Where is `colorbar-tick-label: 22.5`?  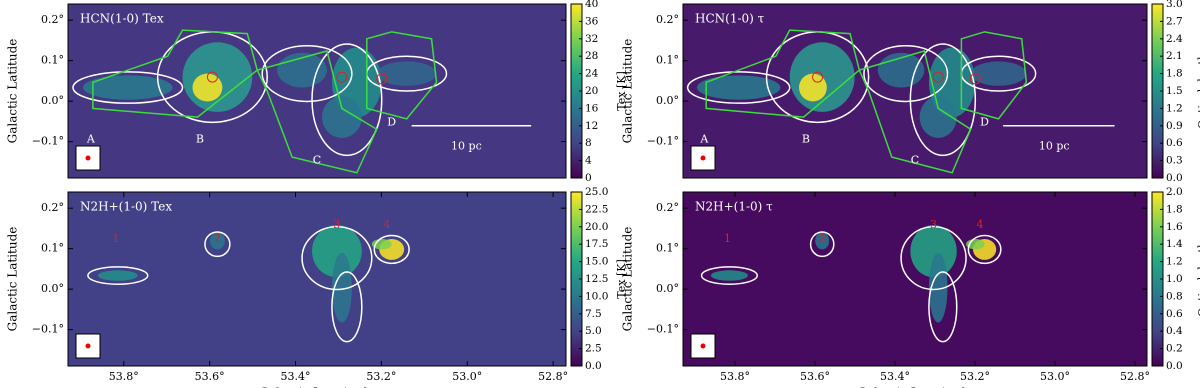 colorbar-tick-label: 22.5 is located at coordinates (596, 209).